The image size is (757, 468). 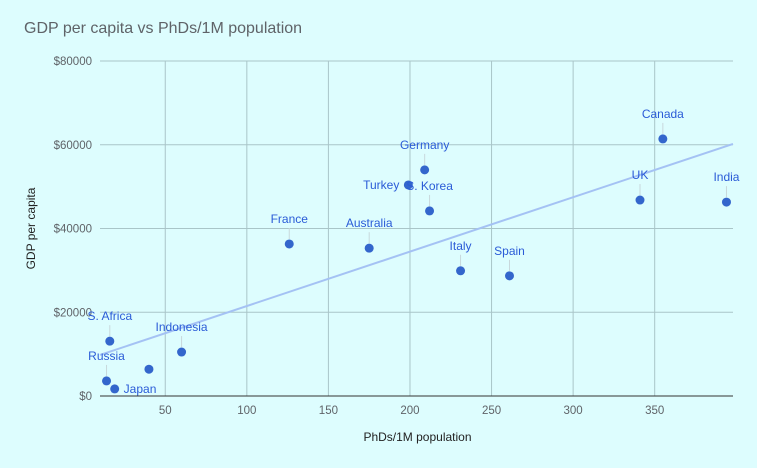 What do you see at coordinates (640, 175) in the screenshot?
I see `point-label: UK` at bounding box center [640, 175].